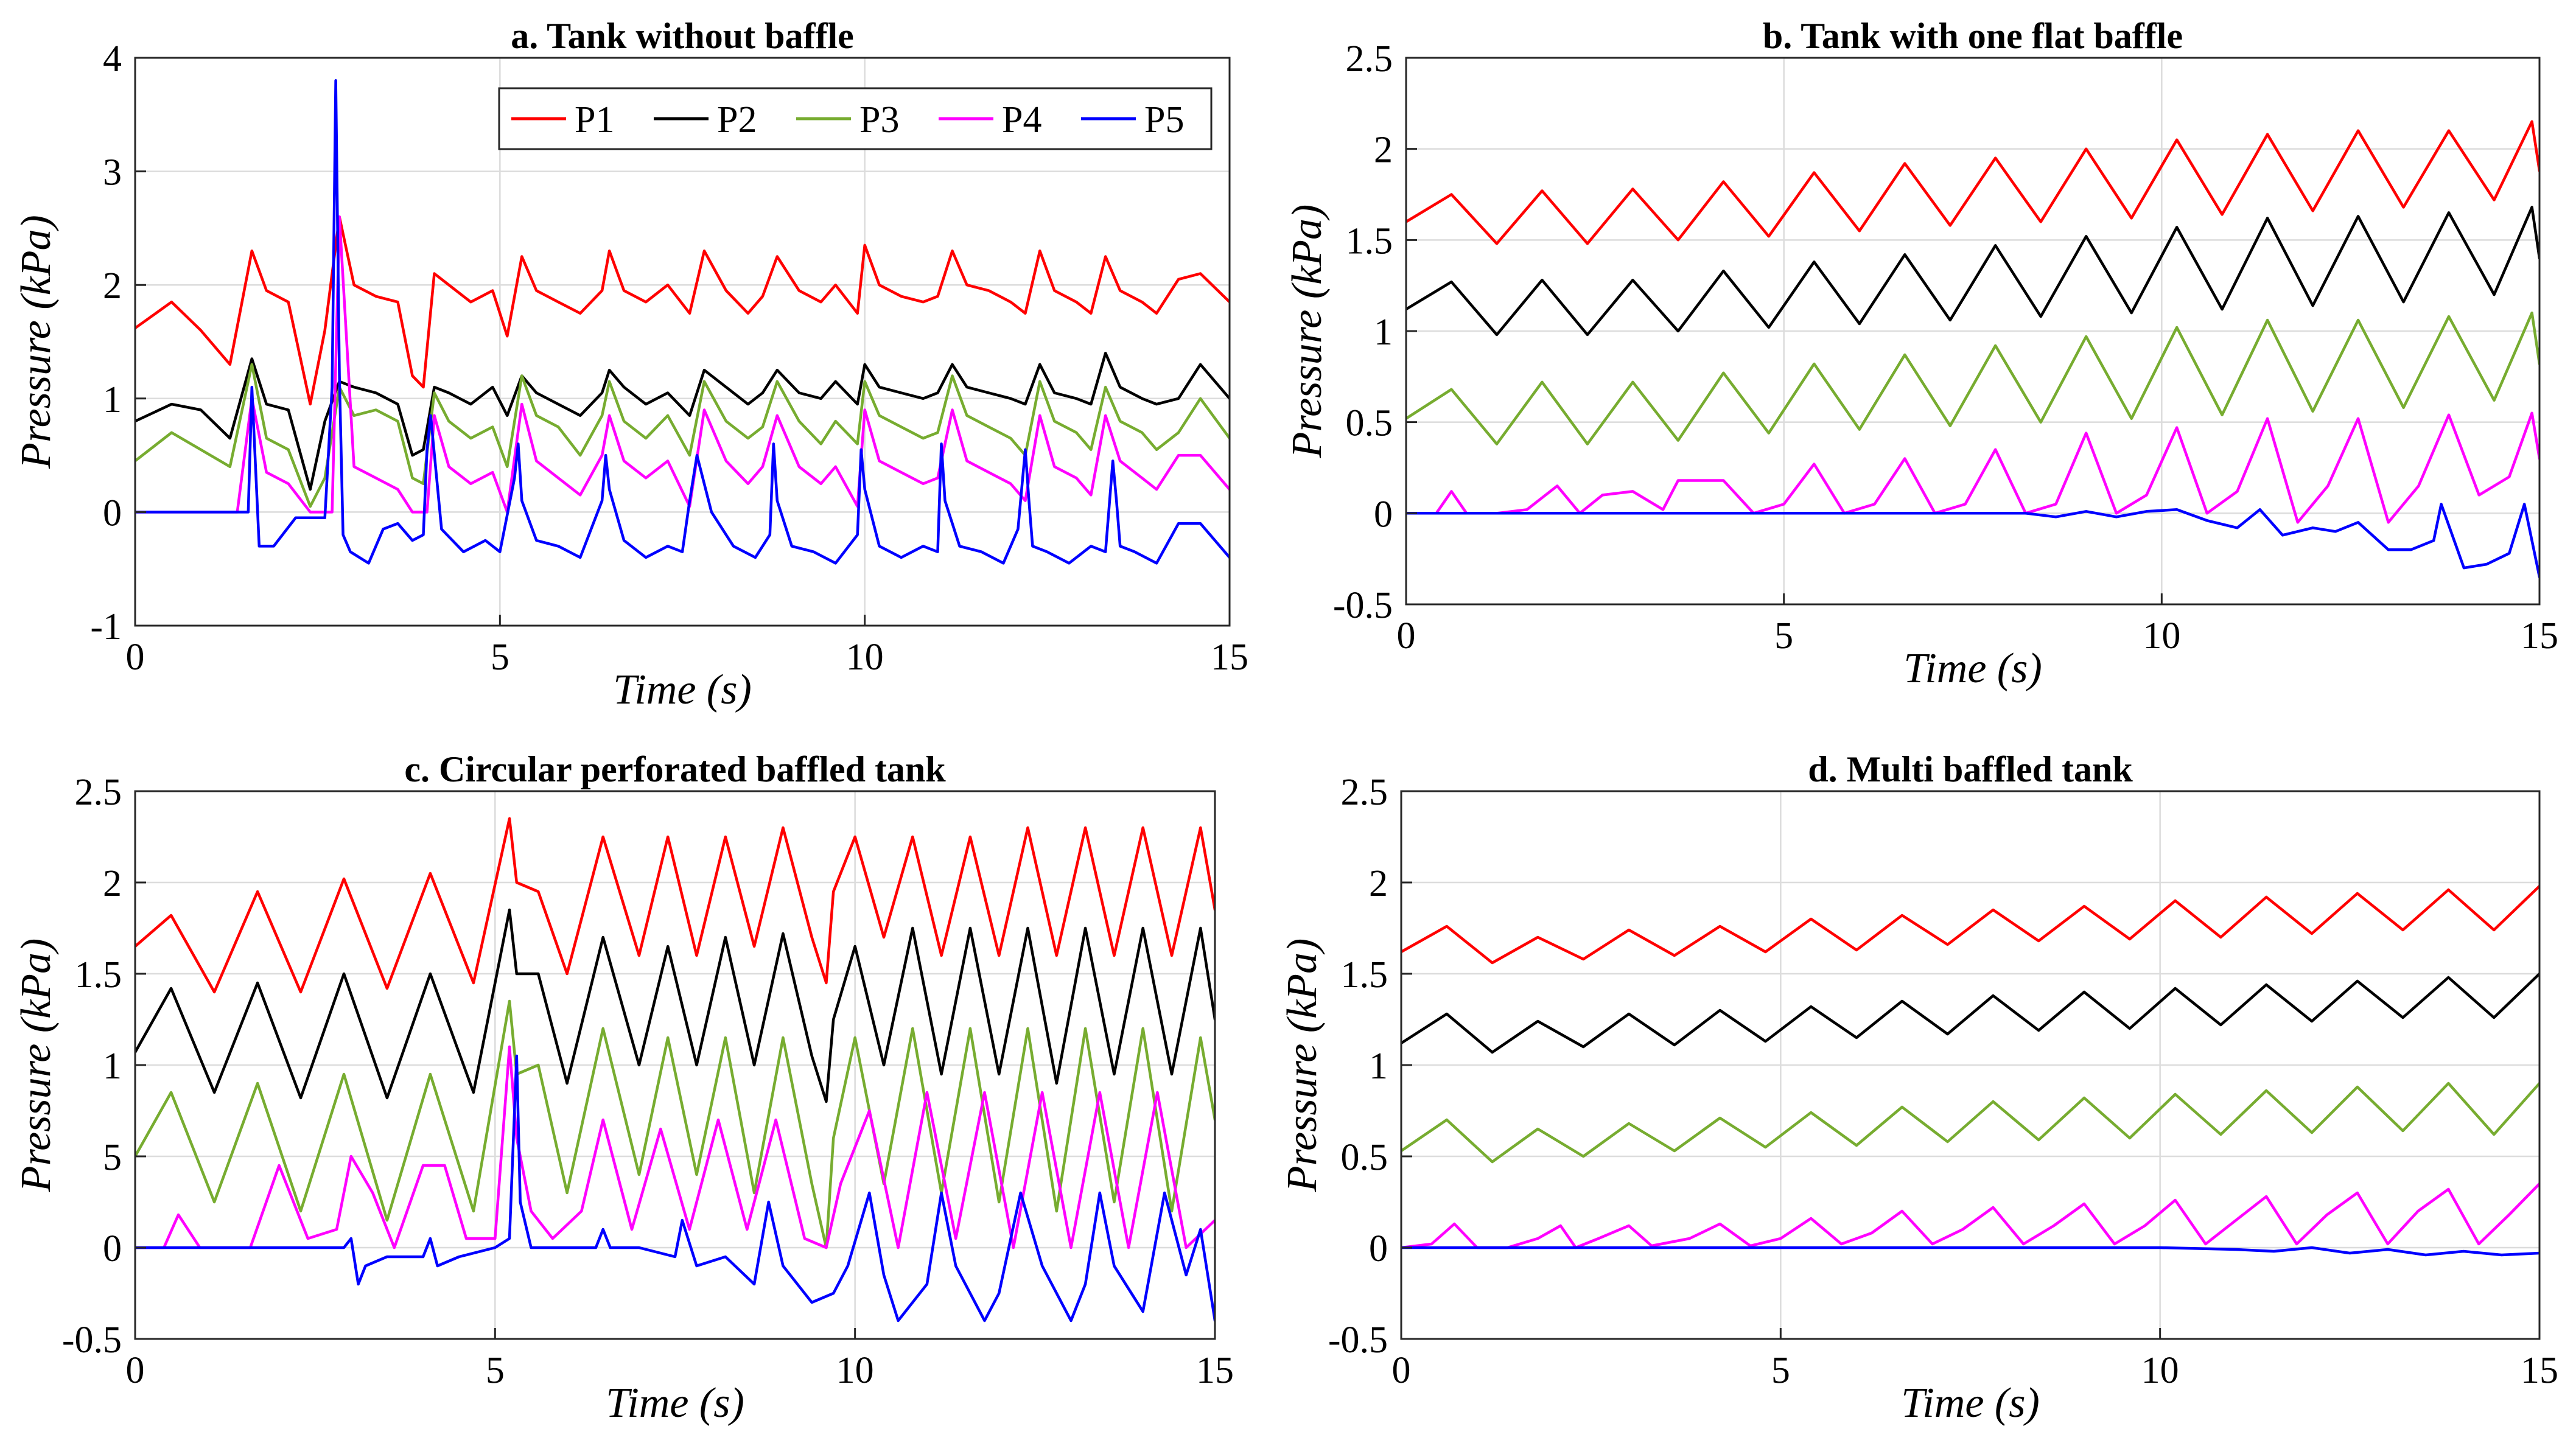 Image resolution: width=2576 pixels, height=1443 pixels. What do you see at coordinates (112, 173) in the screenshot?
I see `y-tick-label: 3` at bounding box center [112, 173].